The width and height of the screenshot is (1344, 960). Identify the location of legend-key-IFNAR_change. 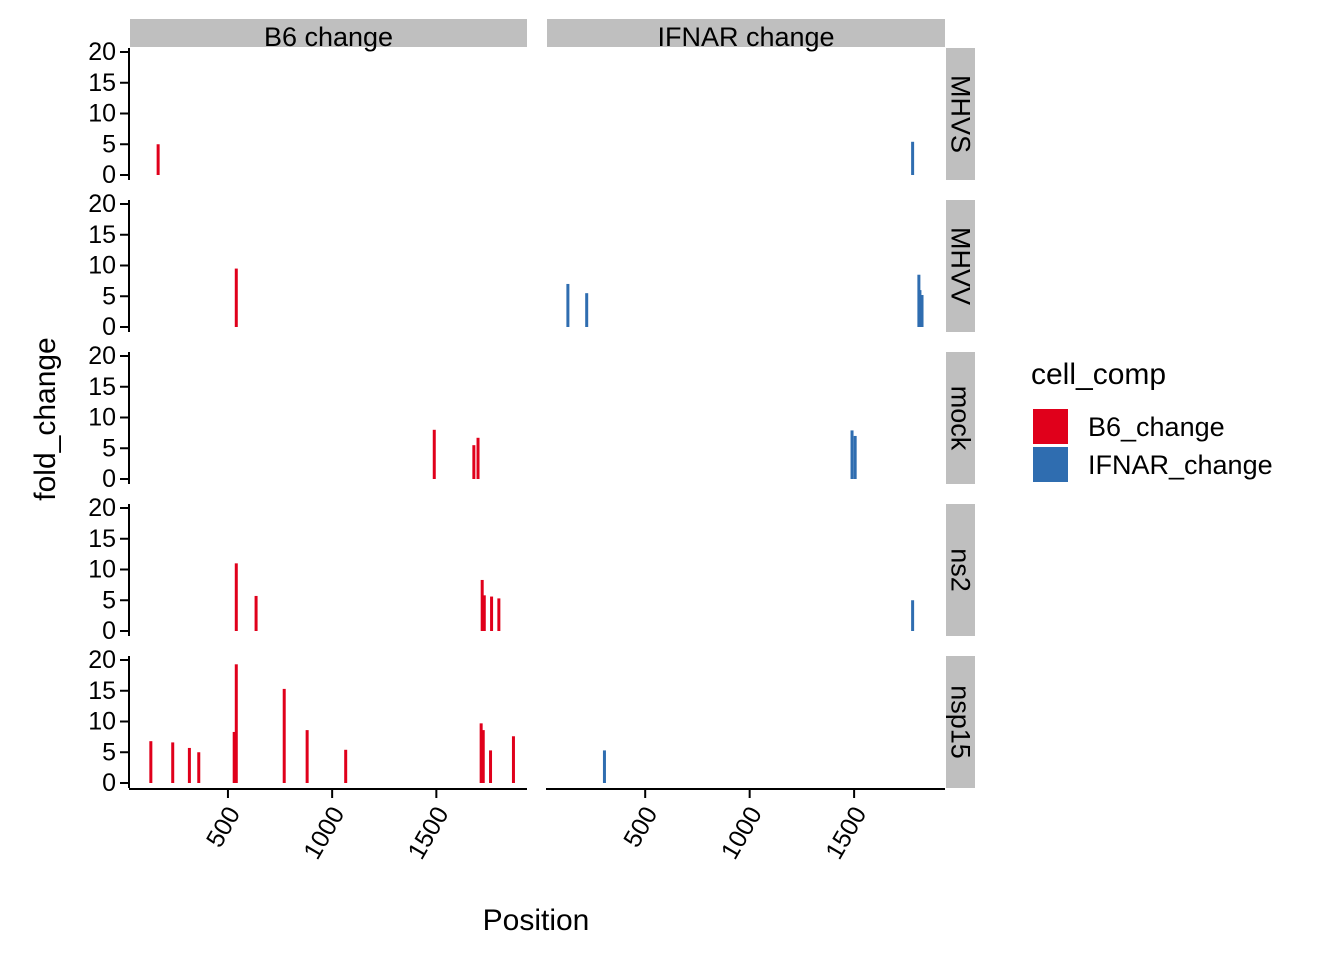
(1050, 464).